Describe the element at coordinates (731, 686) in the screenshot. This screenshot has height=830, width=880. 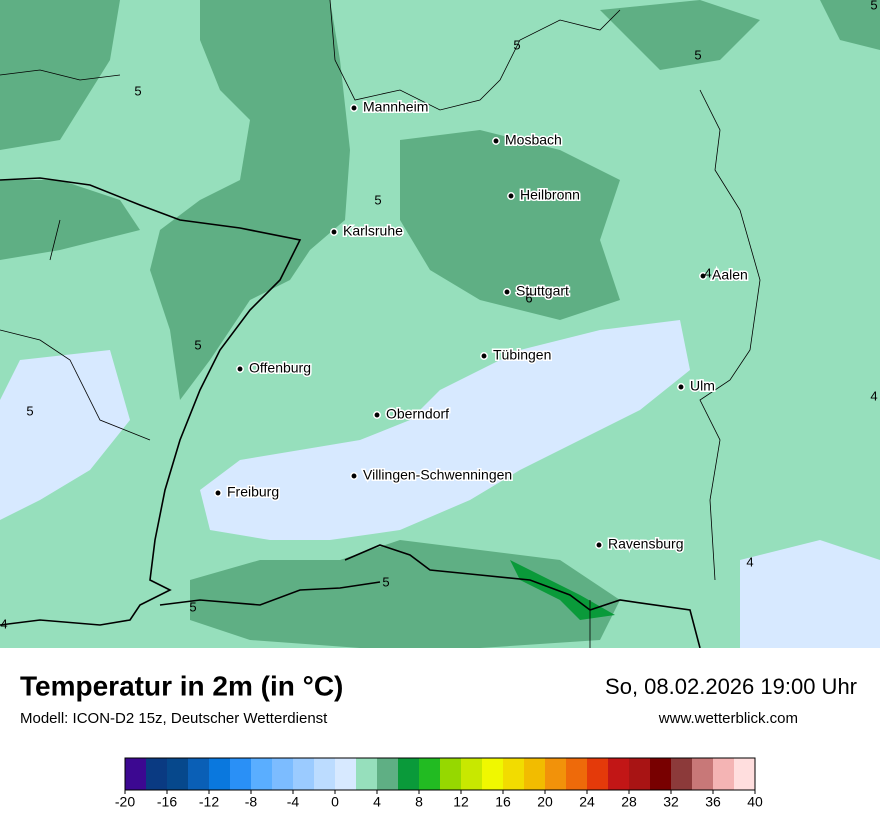
I see `datetime: So, 08.02.2026 19:00 Uhr` at that location.